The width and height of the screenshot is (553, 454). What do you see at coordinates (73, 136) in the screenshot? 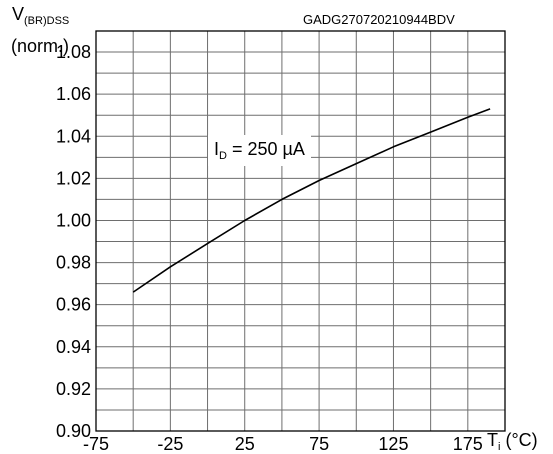
I see `y-tick-label: 1.04` at bounding box center [73, 136].